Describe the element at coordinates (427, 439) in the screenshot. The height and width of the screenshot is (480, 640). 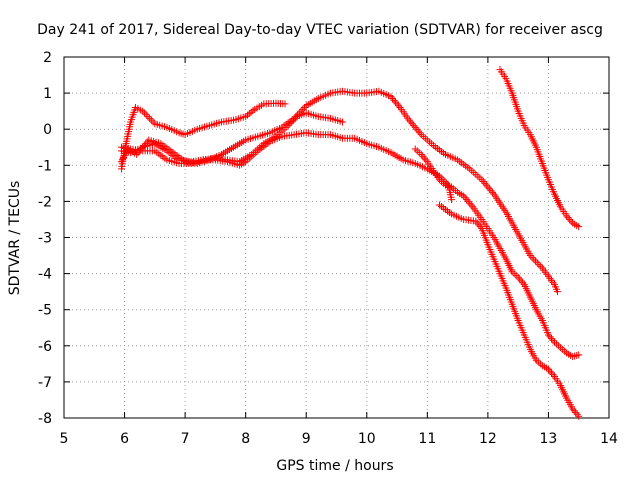
I see `x-tick-label: 11` at that location.